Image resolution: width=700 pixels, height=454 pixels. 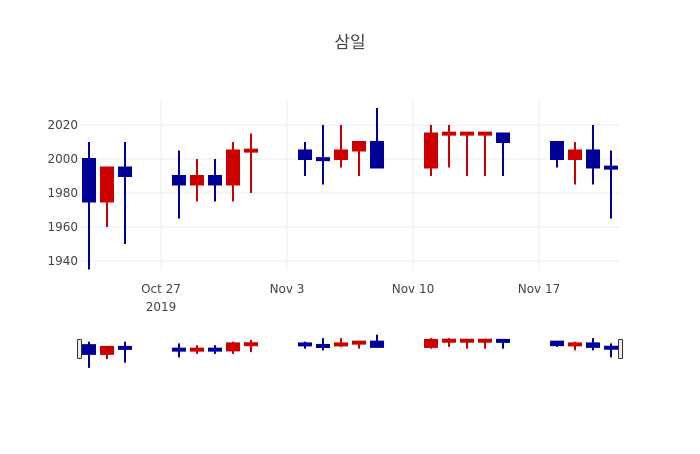 I want to click on x-tick-label: Oct 27, so click(x=161, y=289).